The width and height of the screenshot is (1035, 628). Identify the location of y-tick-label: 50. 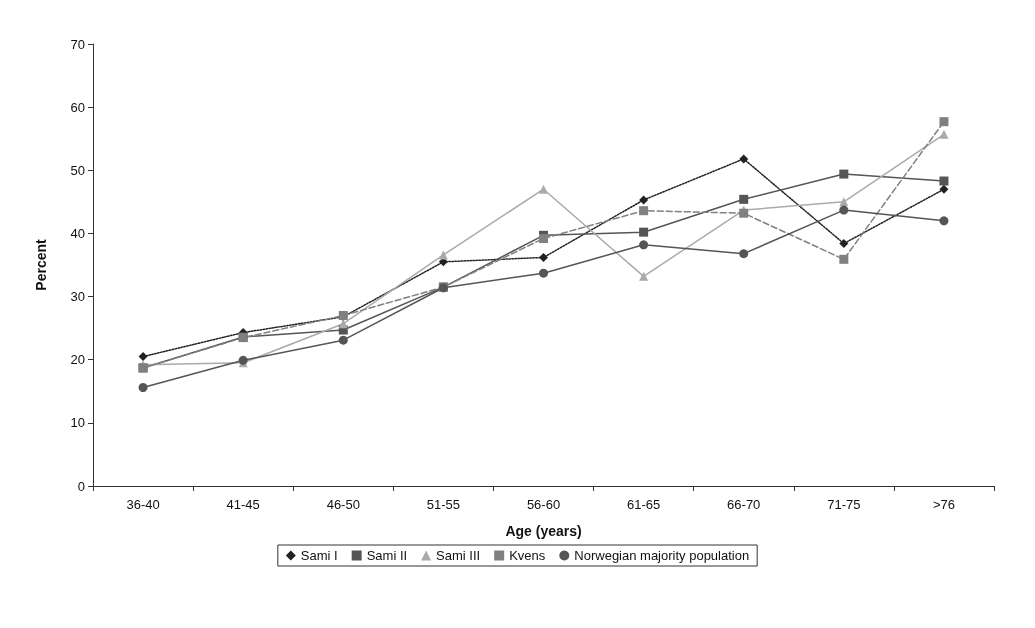
(77, 170).